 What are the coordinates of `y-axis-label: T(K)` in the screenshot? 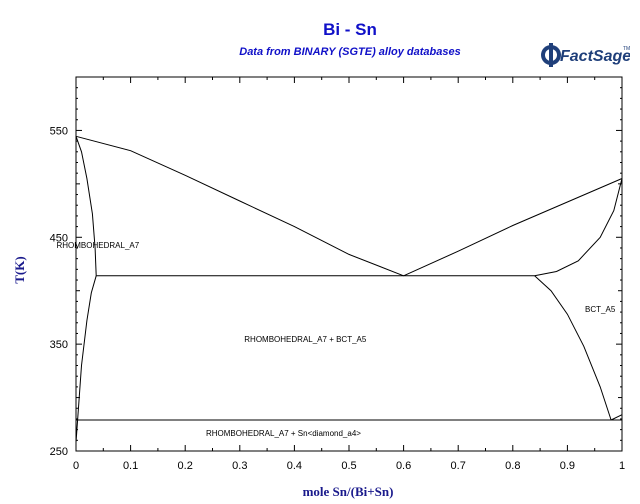 It's located at (19, 269).